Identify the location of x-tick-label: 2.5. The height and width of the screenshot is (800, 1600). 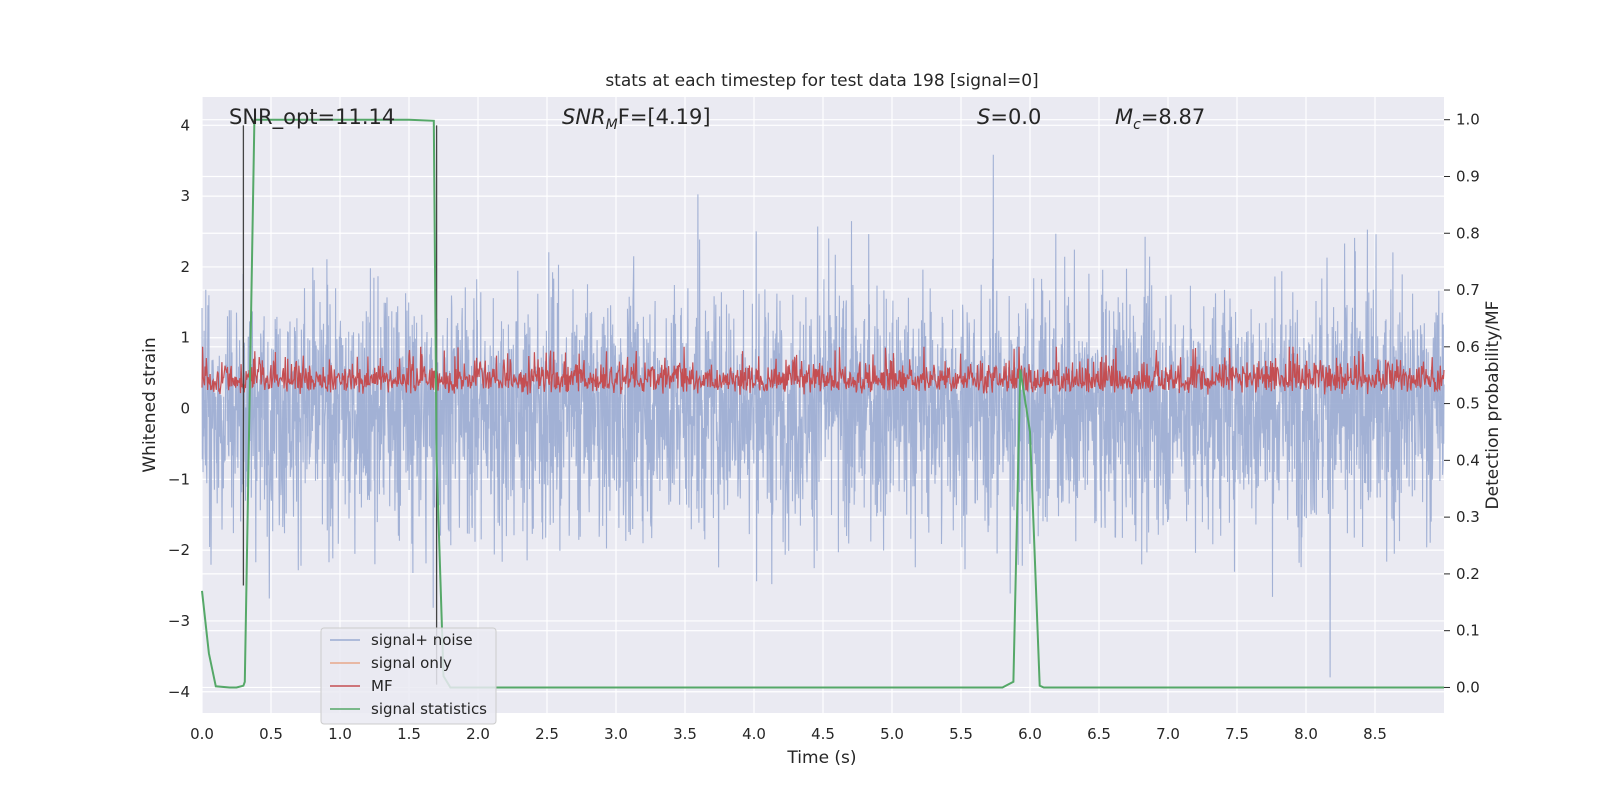
(547, 734).